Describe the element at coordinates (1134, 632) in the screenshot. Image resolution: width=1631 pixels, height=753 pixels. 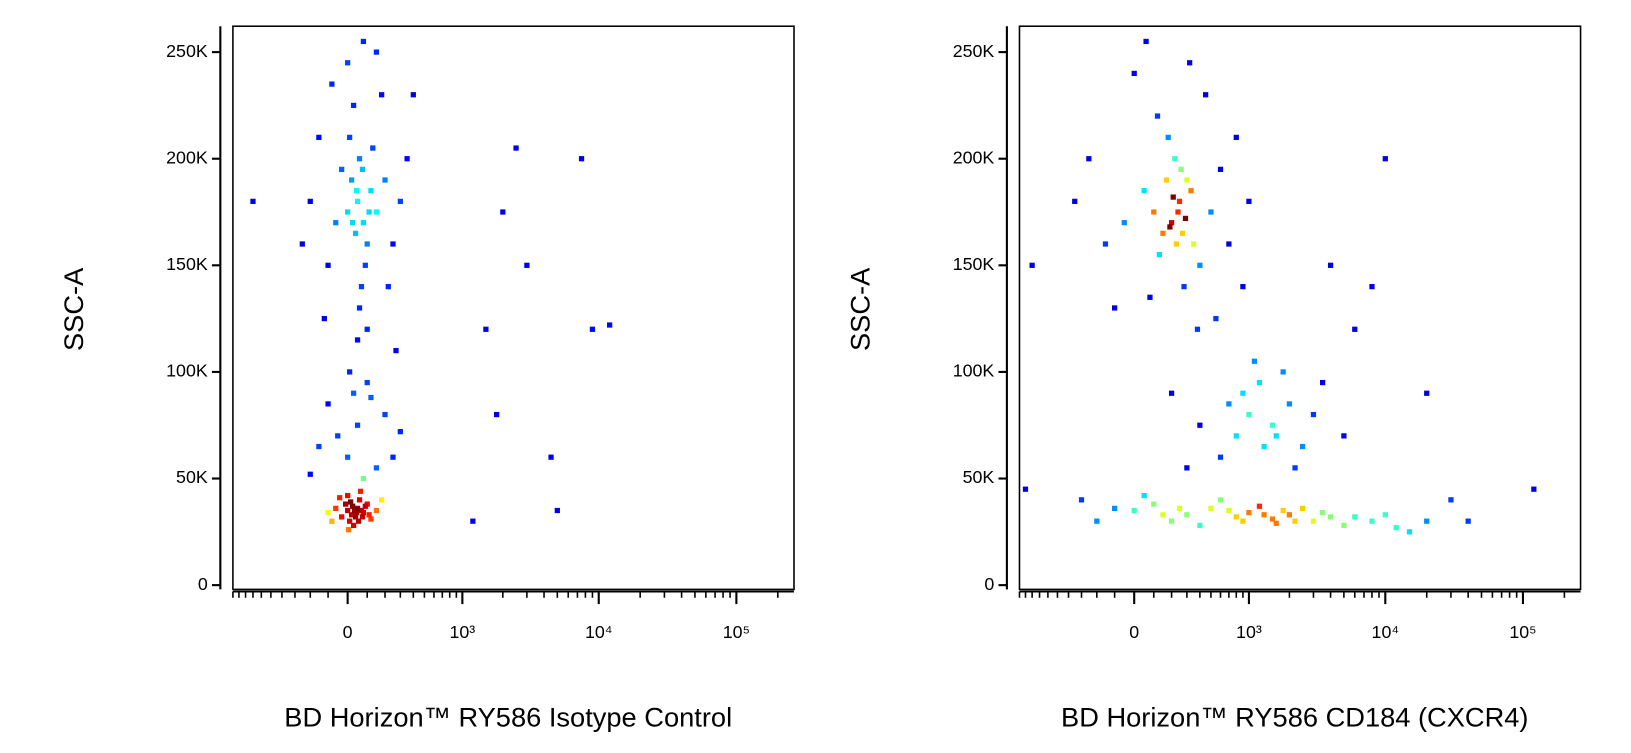
I see `x-tick-label: 0` at that location.